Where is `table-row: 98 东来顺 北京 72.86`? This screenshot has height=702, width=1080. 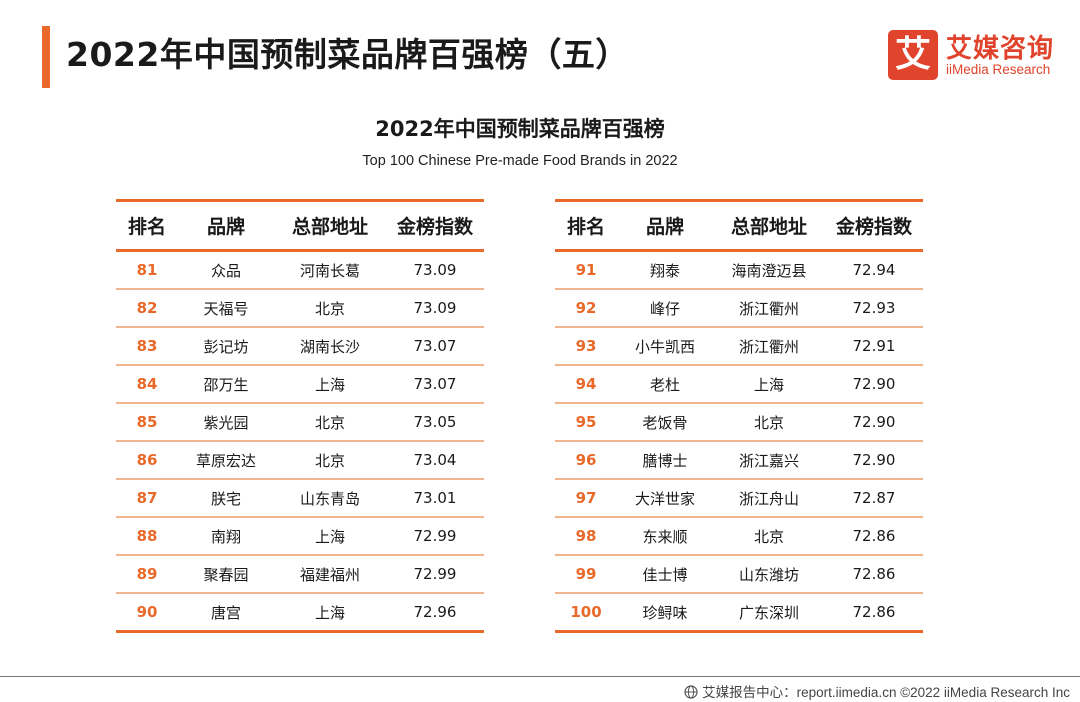
table-row: 98 东来顺 北京 72.86 is located at coordinates (739, 536).